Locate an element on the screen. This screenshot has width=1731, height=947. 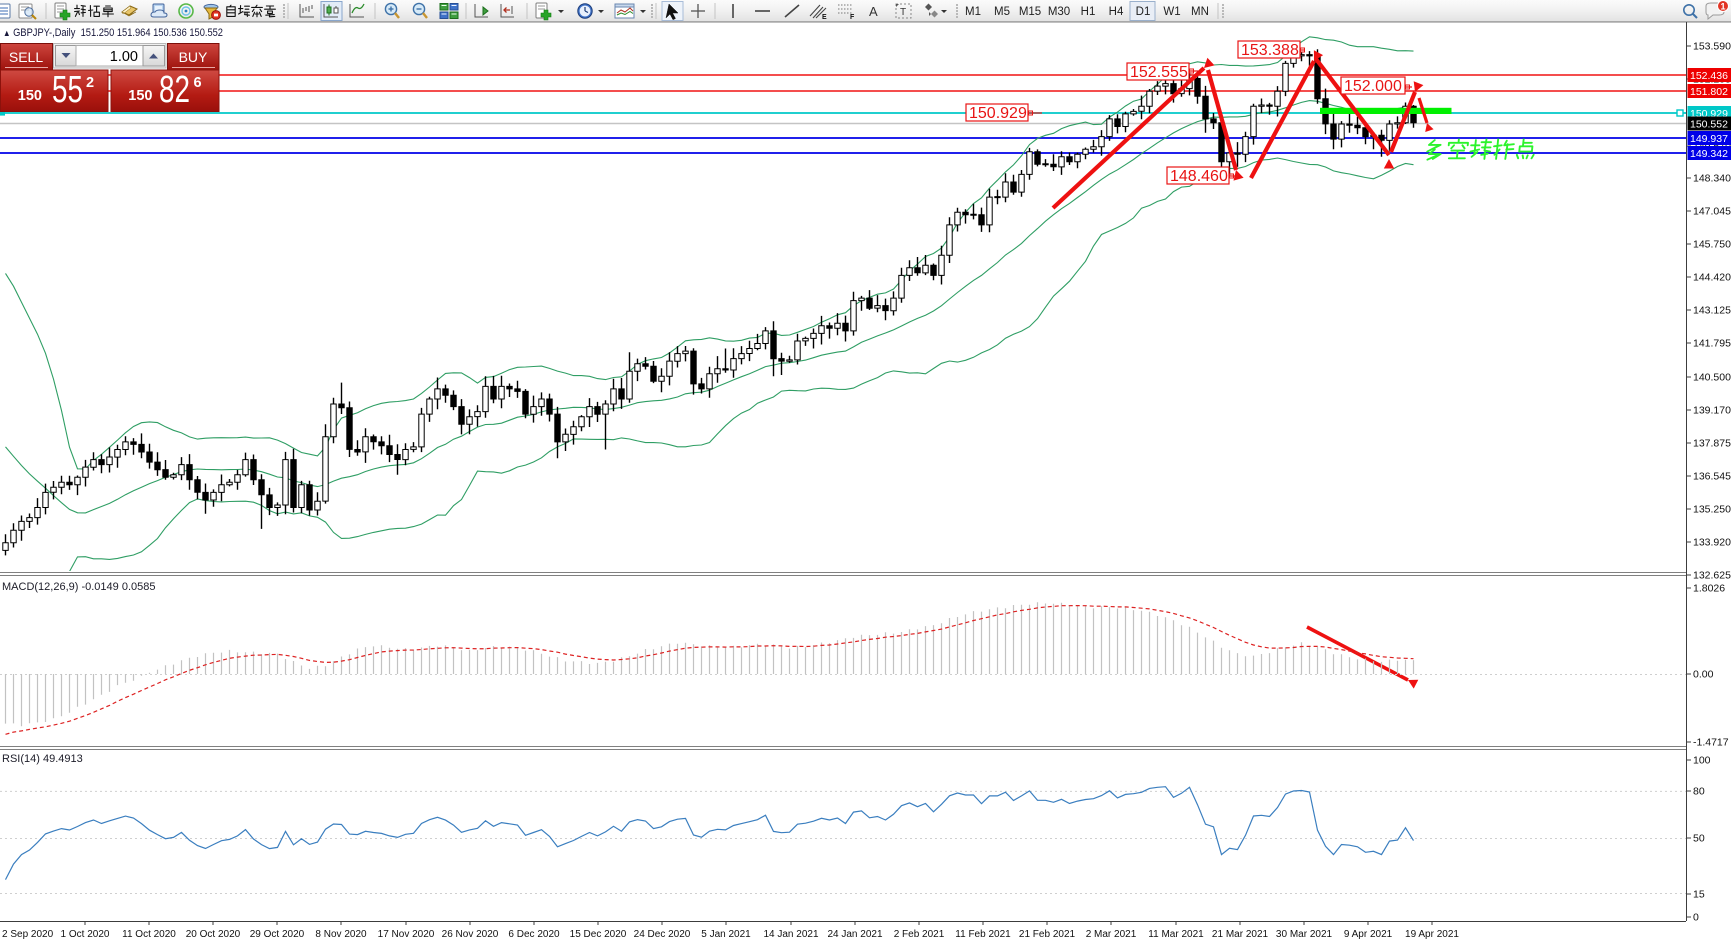
svg-text: 55 is located at coordinates (67, 90).